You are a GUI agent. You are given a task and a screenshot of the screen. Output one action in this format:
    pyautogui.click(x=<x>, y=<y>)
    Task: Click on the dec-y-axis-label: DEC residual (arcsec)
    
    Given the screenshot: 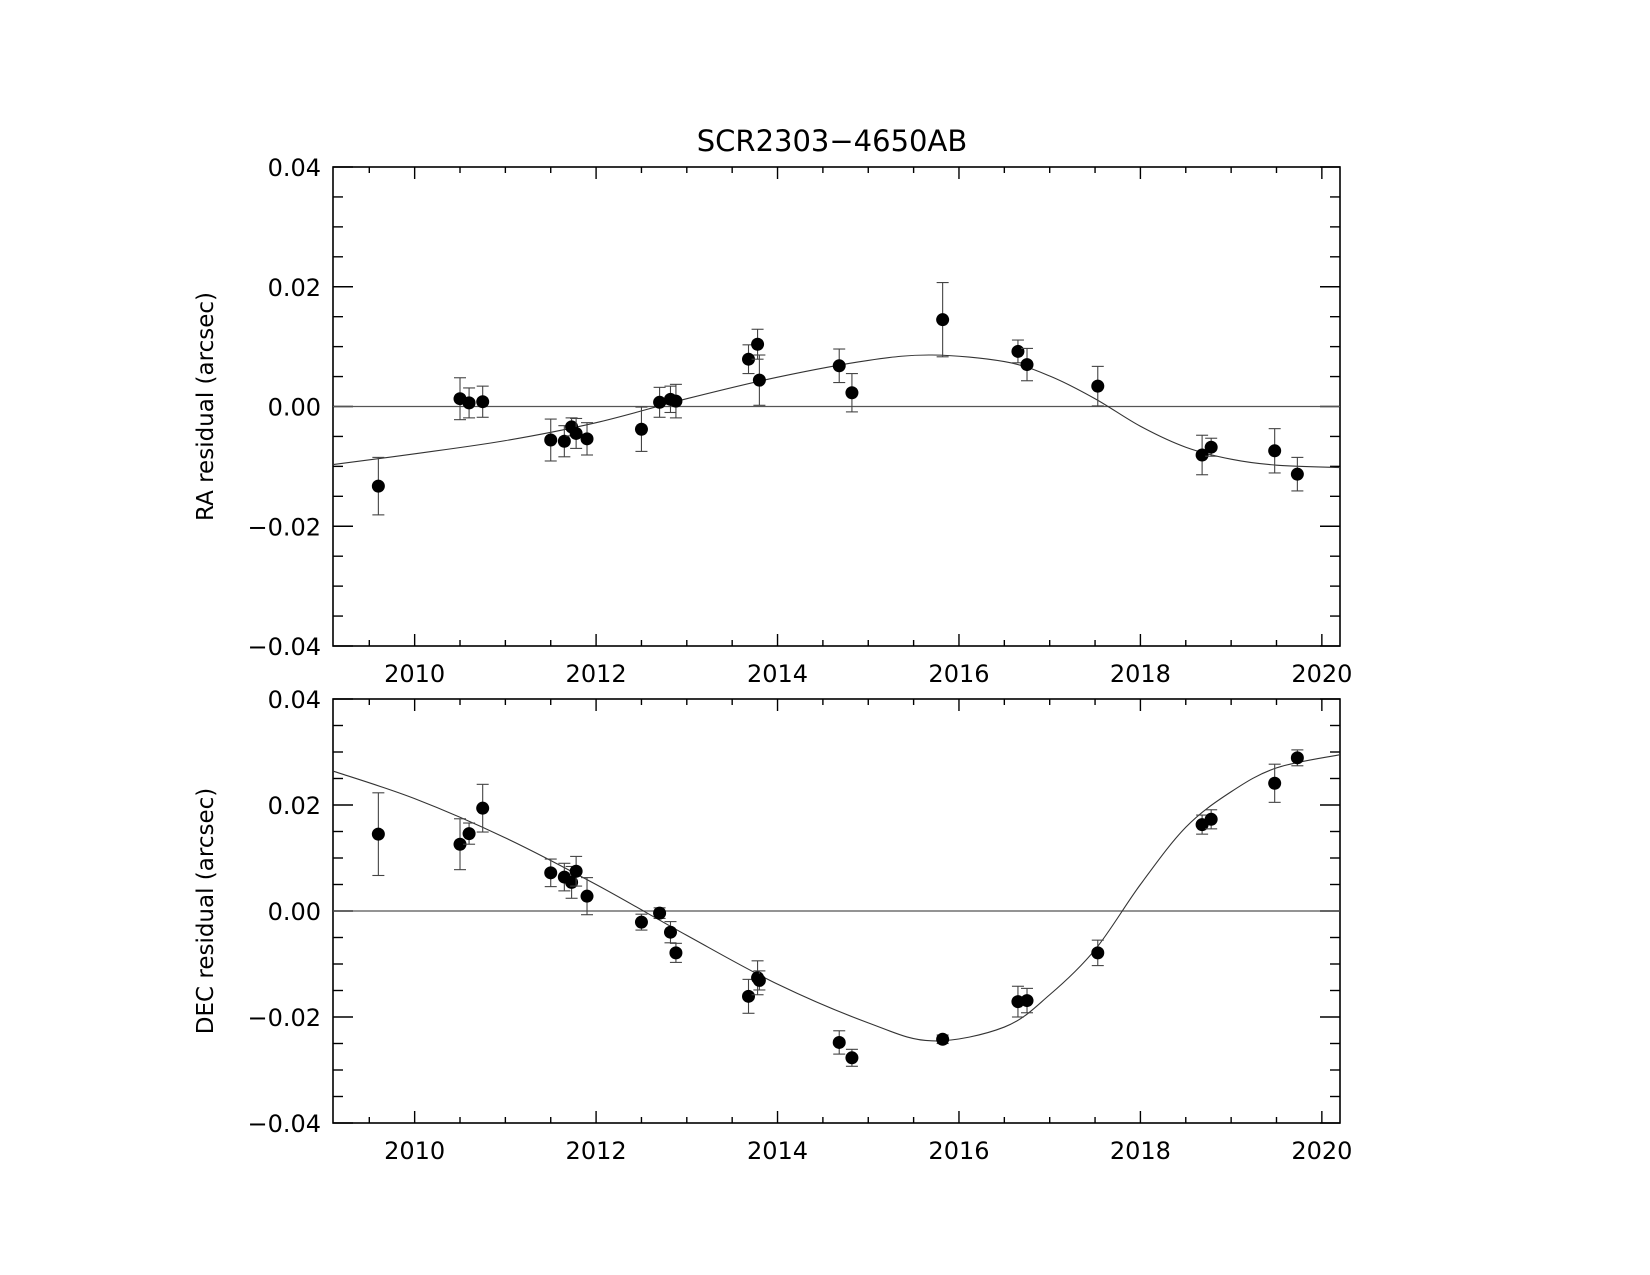 What is the action you would take?
    pyautogui.click(x=206, y=911)
    